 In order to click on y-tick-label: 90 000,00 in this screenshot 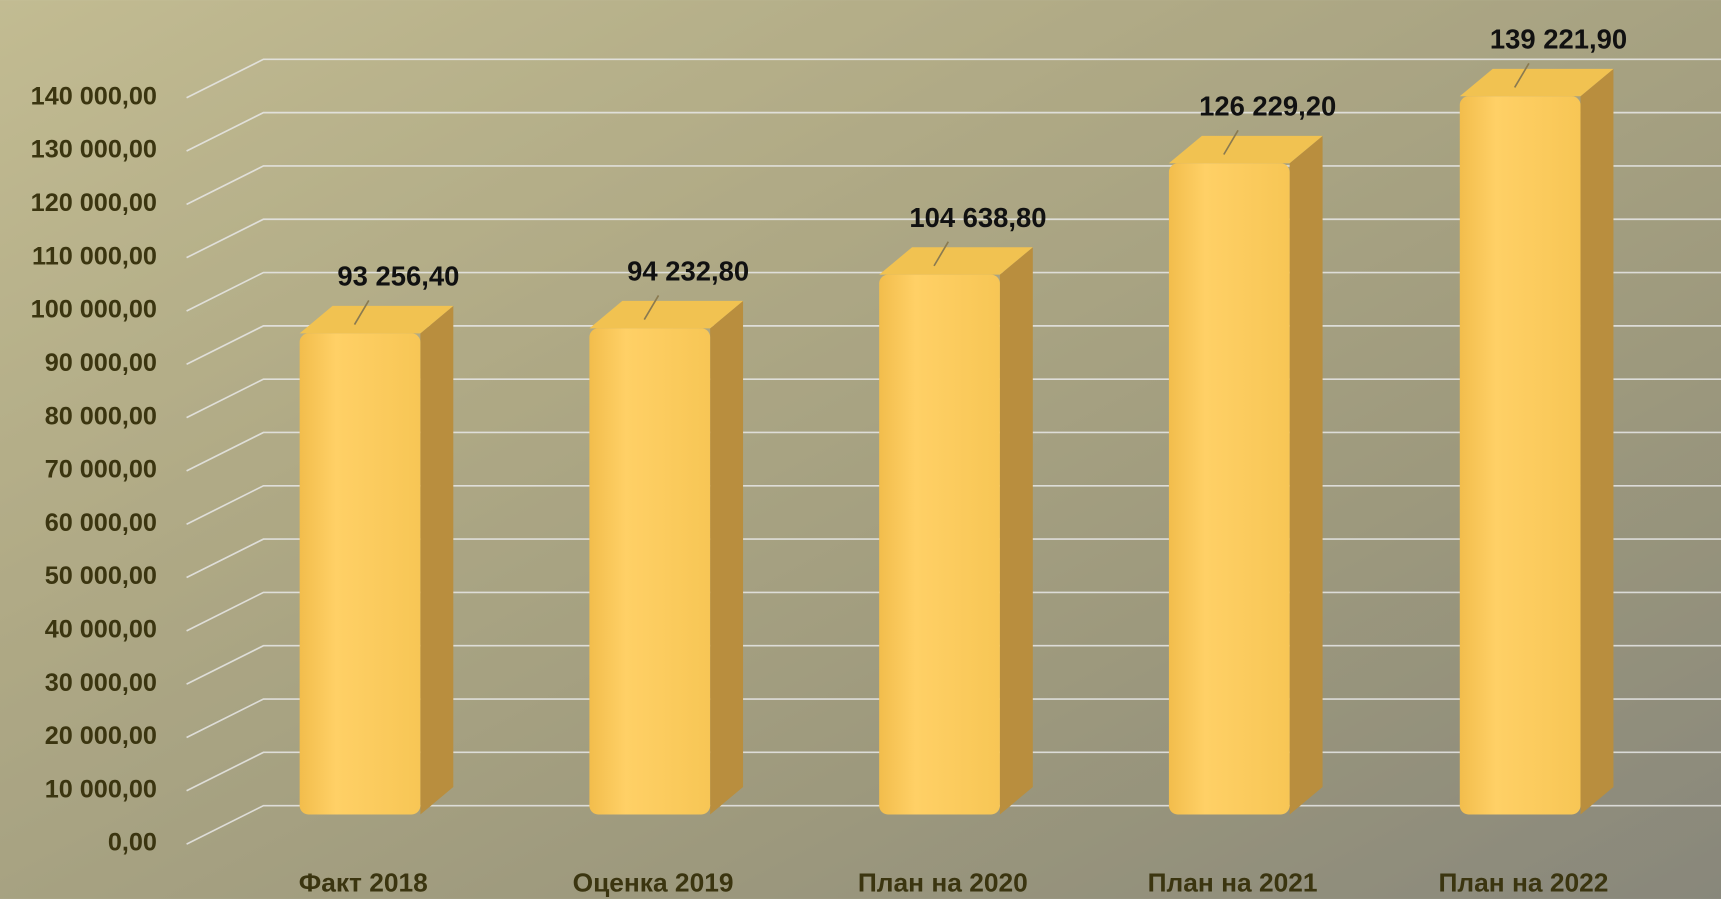, I will do `click(101, 363)`.